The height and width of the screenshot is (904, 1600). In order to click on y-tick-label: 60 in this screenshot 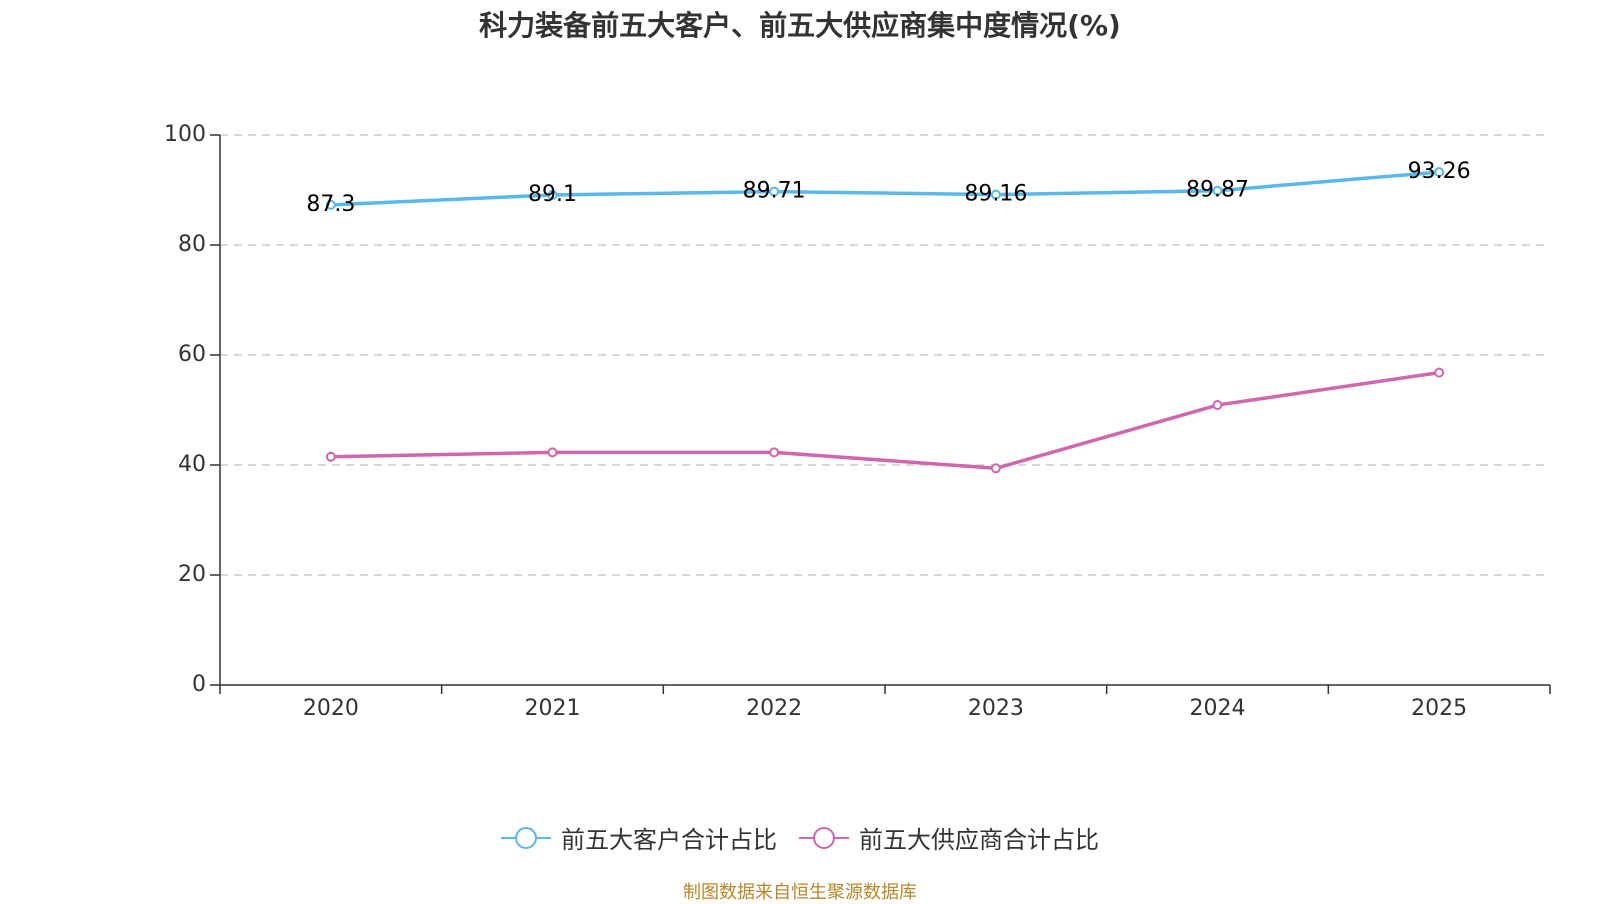, I will do `click(192, 354)`.